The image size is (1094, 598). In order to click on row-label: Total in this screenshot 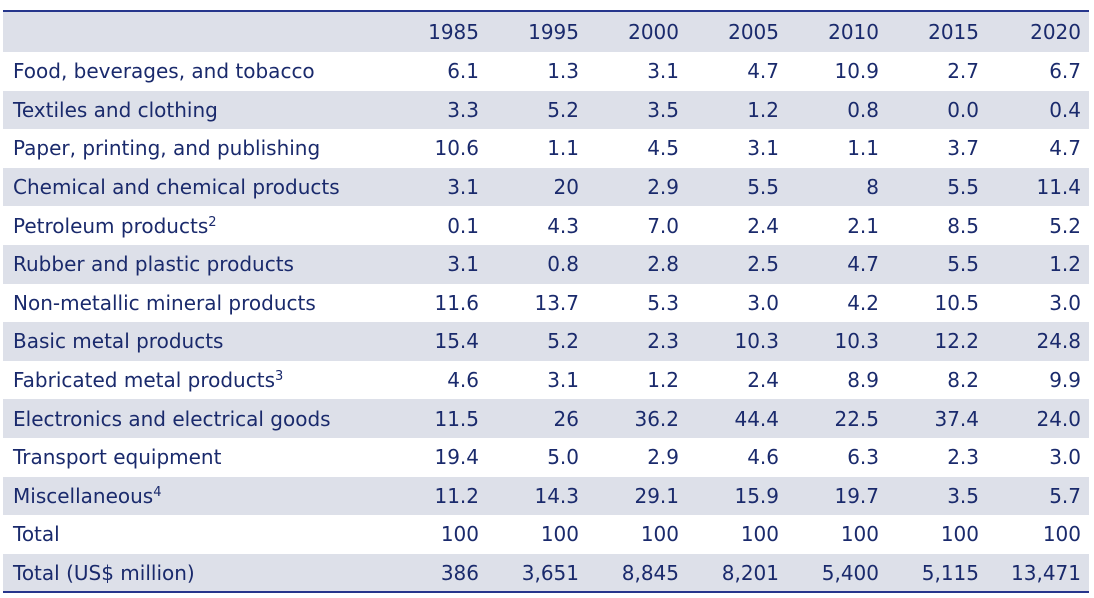, I will do `click(36, 534)`.